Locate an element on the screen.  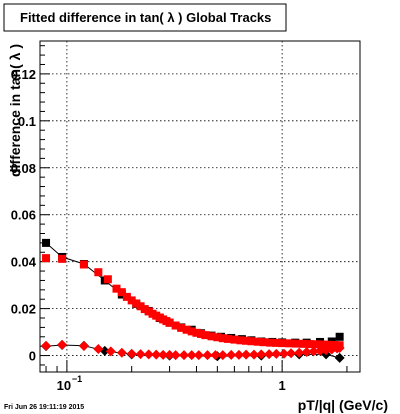
y-tick-label: 0.1 is located at coordinates (27, 121).